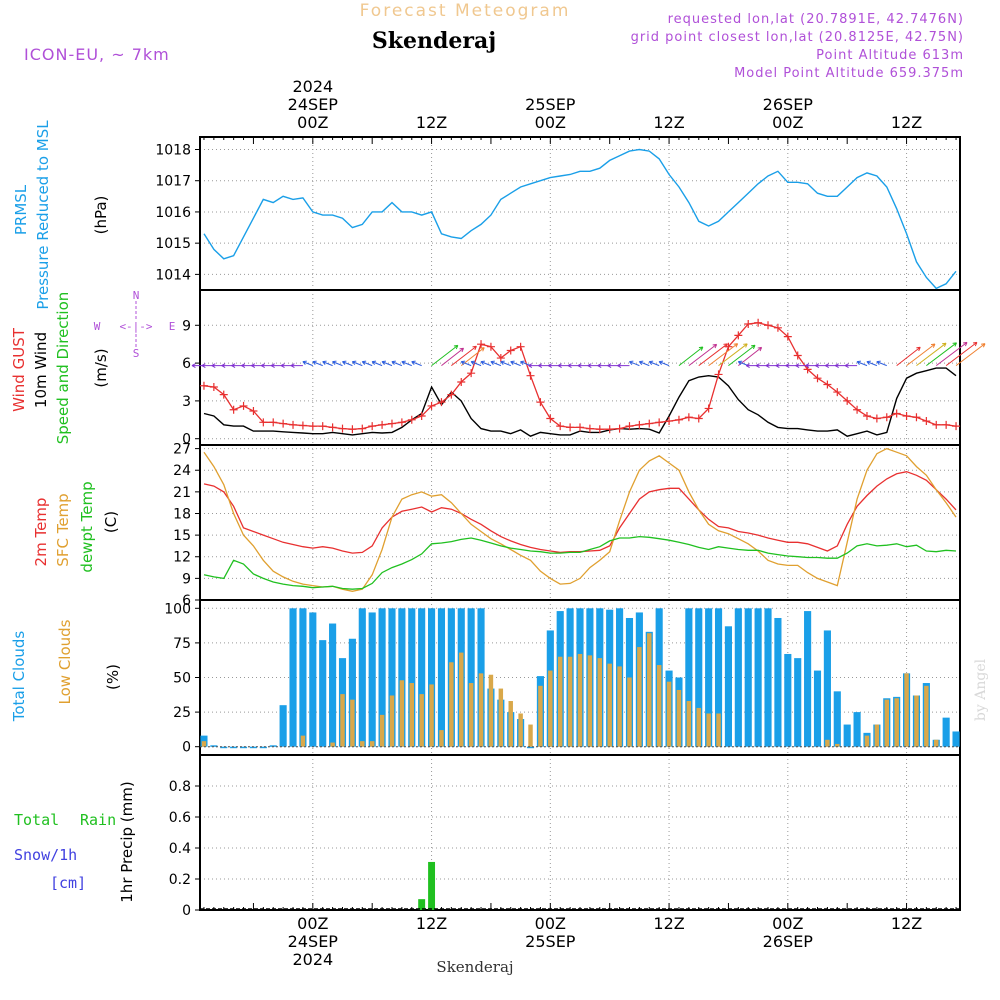 The height and width of the screenshot is (1000, 1000). I want to click on wind-label-dir: Speed and Direction, so click(63, 368).